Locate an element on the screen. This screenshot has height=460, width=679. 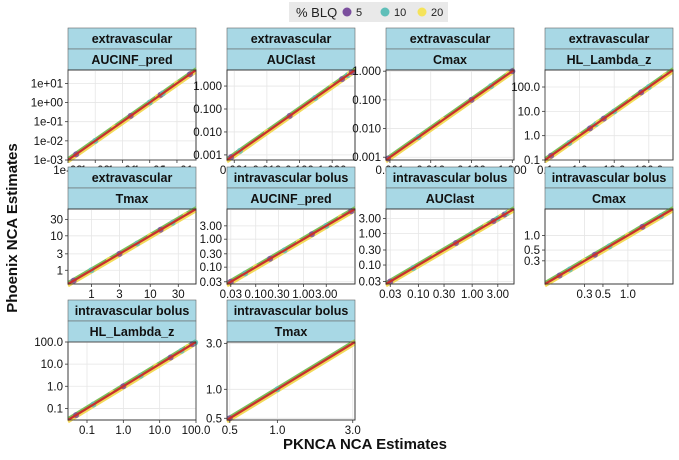
x-tick-label: 30 is located at coordinates (178, 295).